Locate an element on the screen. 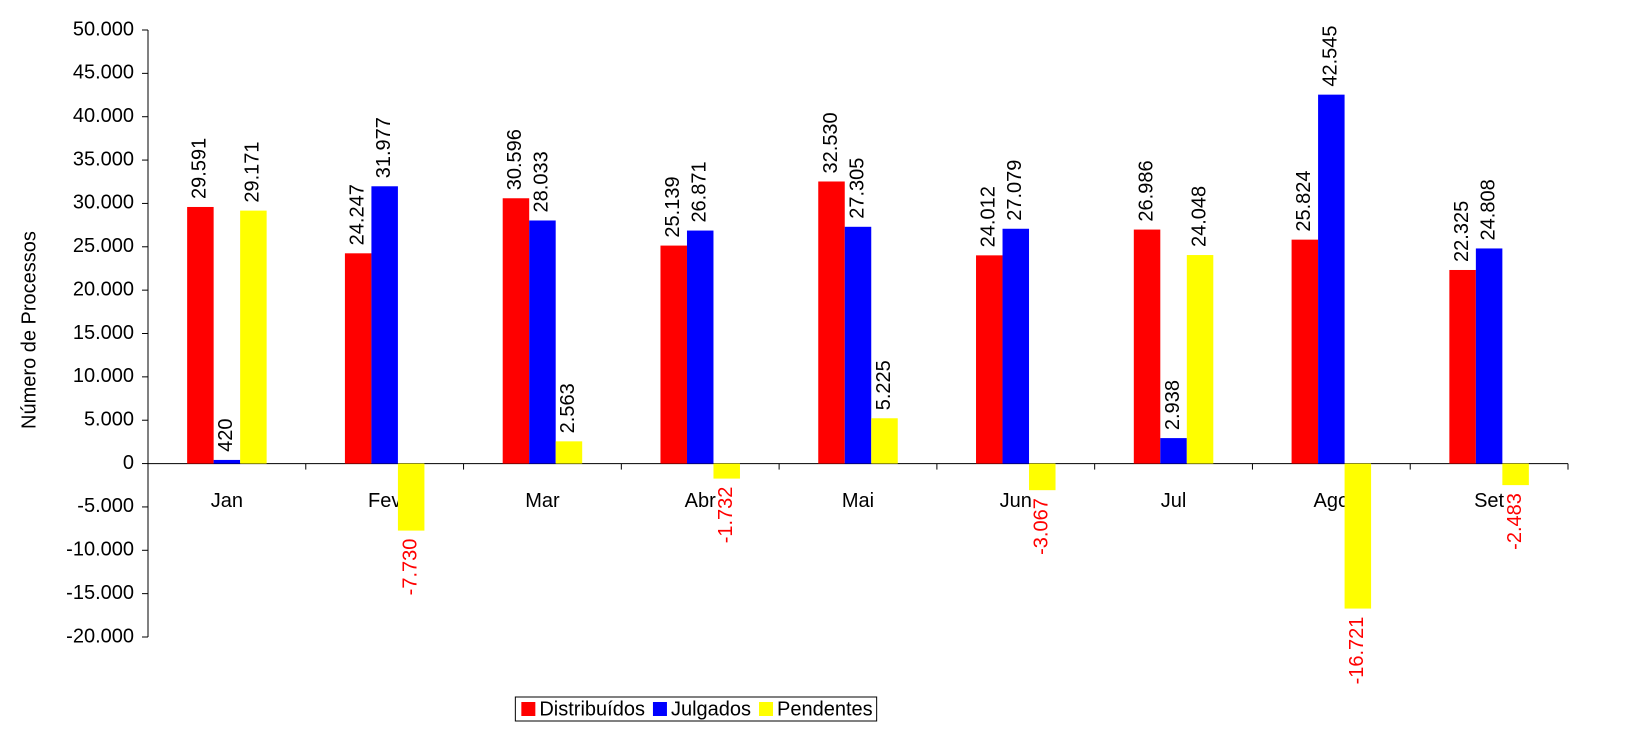 The image size is (1646, 756). legend-label: Pendentes is located at coordinates (825, 709).